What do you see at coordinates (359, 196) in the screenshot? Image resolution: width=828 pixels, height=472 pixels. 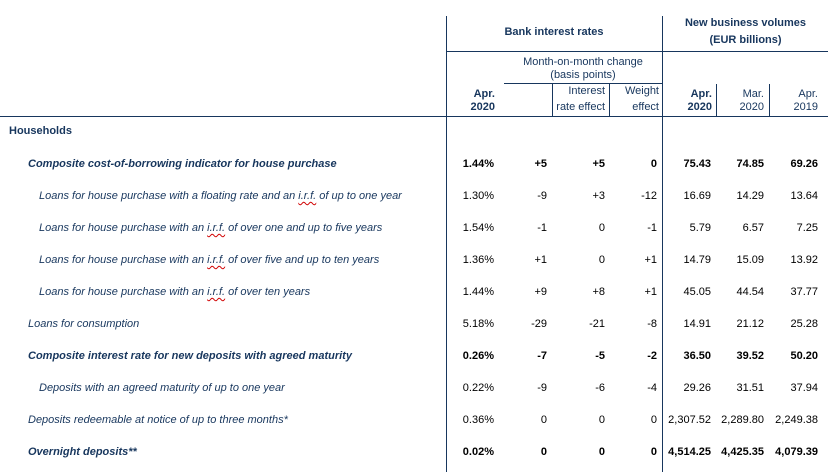 I see `row-label-text-end: of up to one year` at bounding box center [359, 196].